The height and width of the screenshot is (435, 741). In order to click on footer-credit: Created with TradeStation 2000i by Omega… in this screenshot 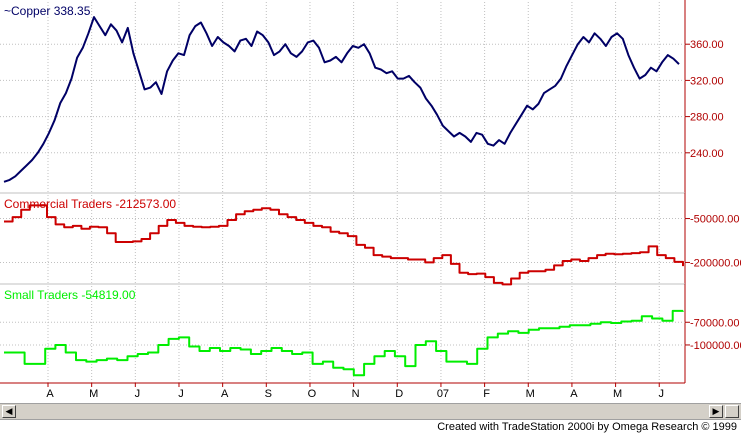, I will do `click(587, 427)`.